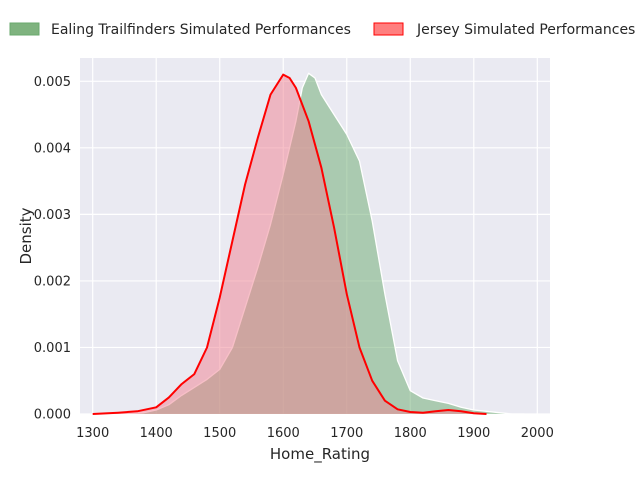  What do you see at coordinates (525, 30) in the screenshot?
I see `legend-label-jersey: Jersey Simulated Performances` at bounding box center [525, 30].